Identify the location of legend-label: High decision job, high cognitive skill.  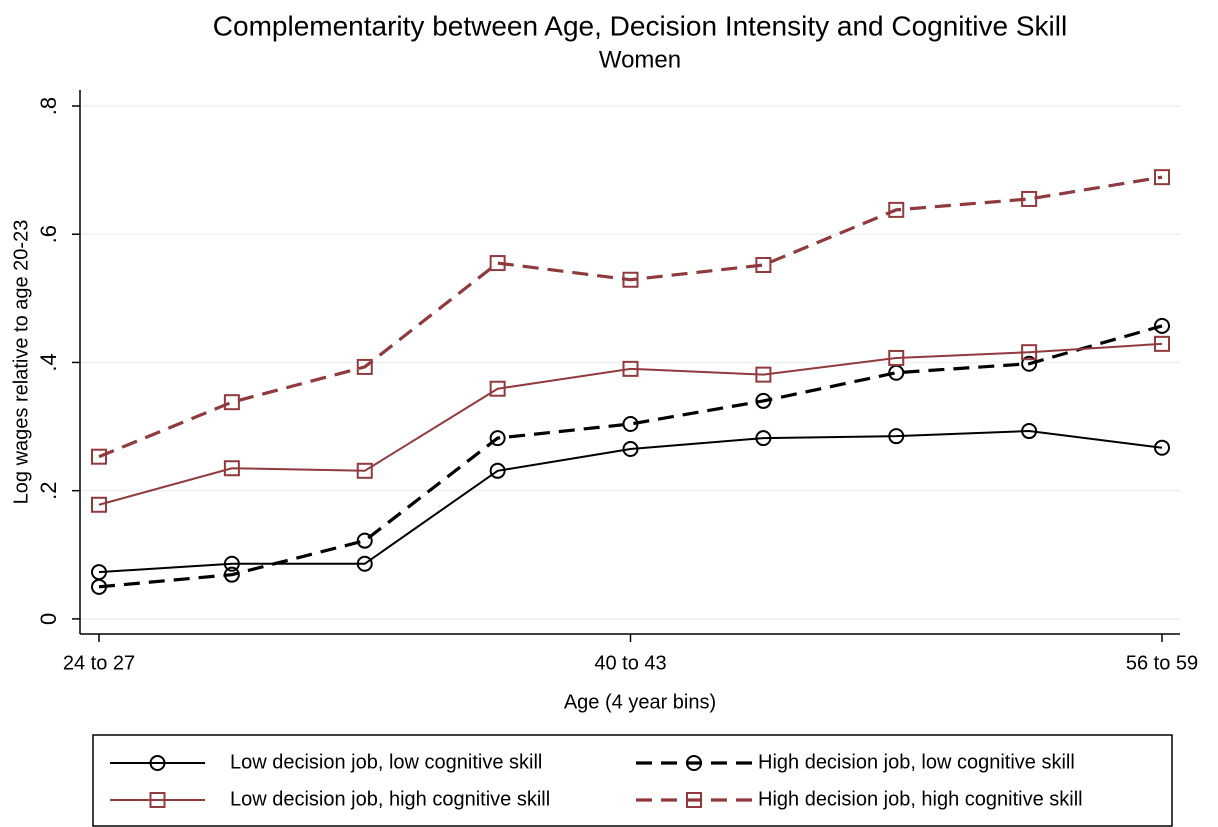
(920, 799).